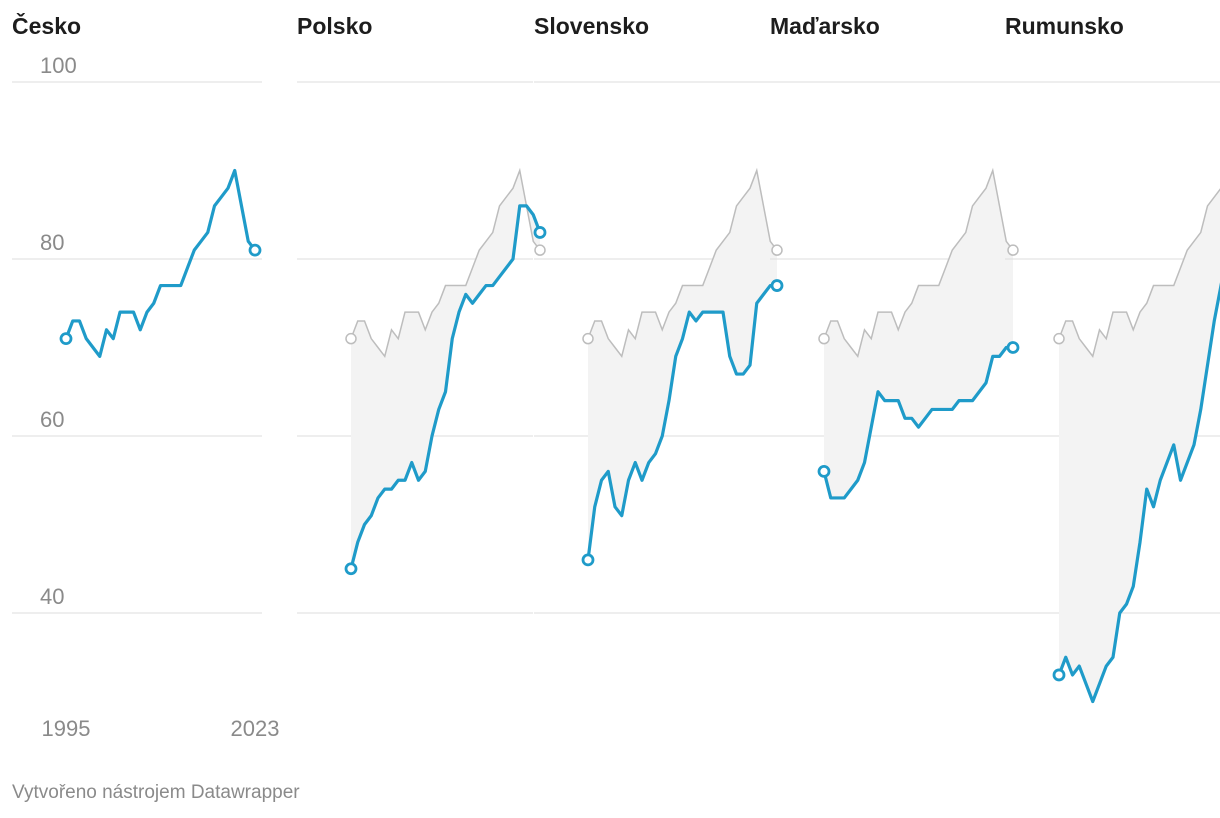  Describe the element at coordinates (825, 26) in the screenshot. I see `panel-title: Maďarsko` at that location.